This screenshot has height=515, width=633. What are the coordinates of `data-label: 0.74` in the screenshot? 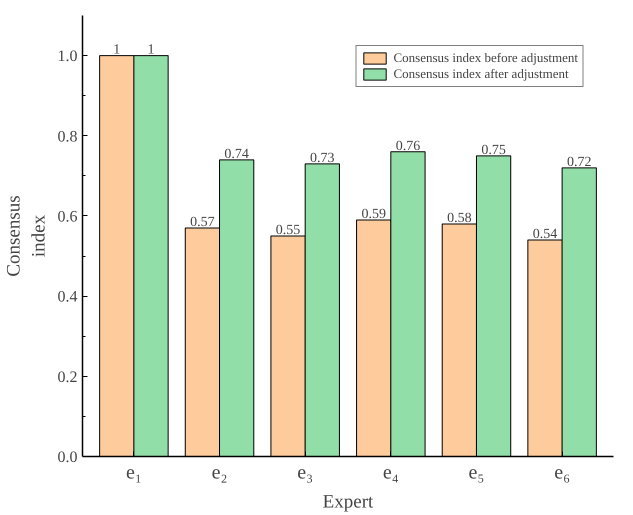 It's located at (236, 154).